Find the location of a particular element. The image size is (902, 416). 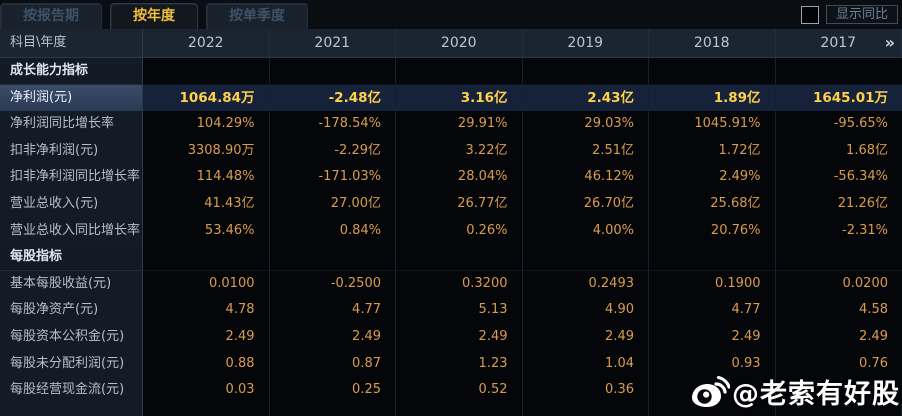

cell-value: 0.36 is located at coordinates (586, 391).